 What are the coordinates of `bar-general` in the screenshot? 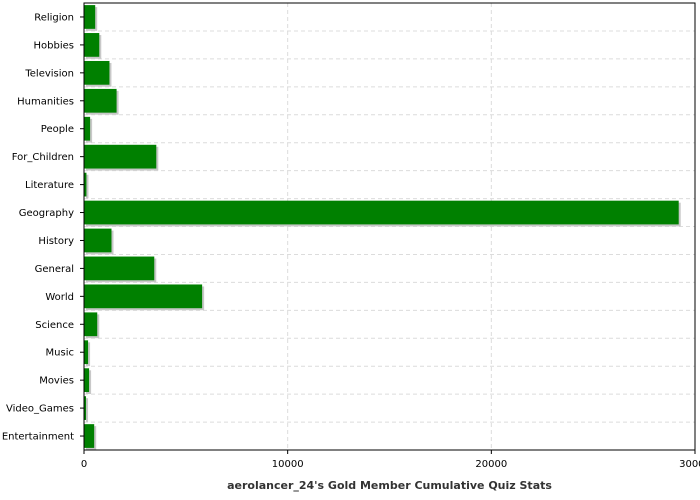 It's located at (119, 268).